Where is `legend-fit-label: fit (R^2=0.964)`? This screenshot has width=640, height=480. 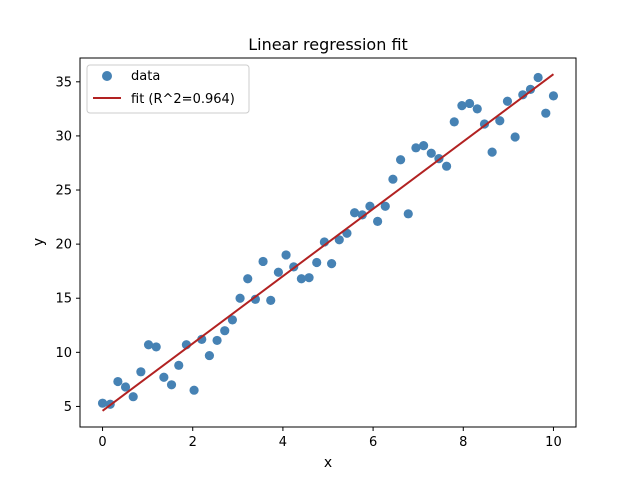
legend-fit-label: fit (R^2=0.964) is located at coordinates (183, 99).